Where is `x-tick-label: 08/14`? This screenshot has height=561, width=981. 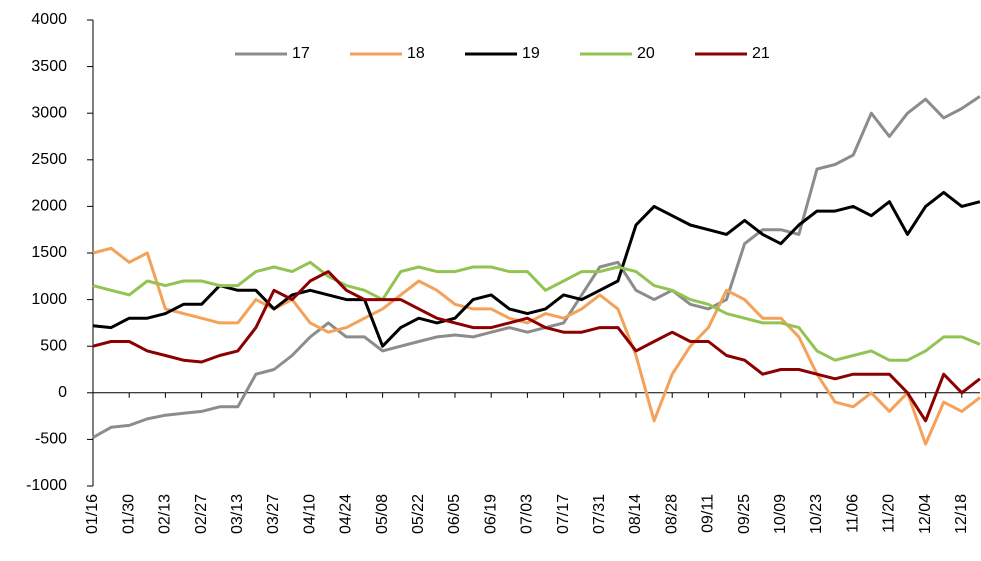
x-tick-label: 08/14 is located at coordinates (635, 514).